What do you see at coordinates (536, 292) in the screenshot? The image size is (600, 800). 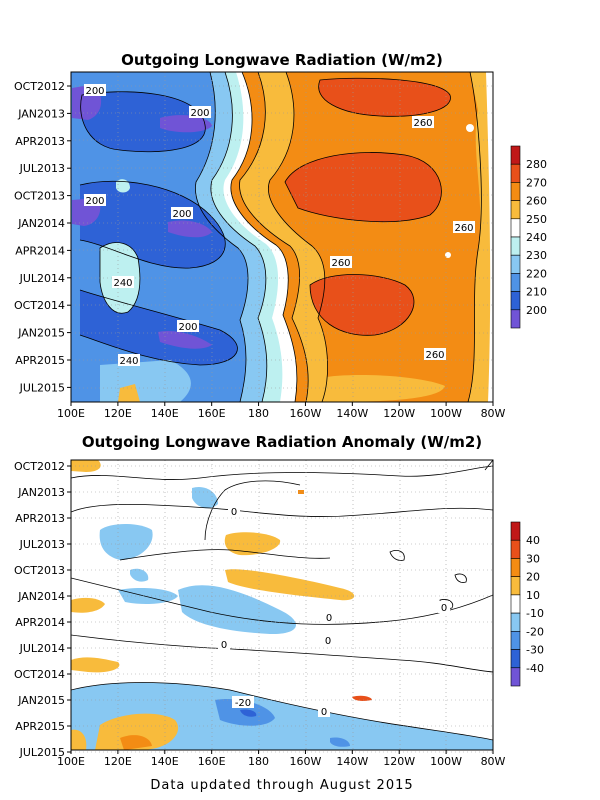 I see `colorbar-label: 210` at bounding box center [536, 292].